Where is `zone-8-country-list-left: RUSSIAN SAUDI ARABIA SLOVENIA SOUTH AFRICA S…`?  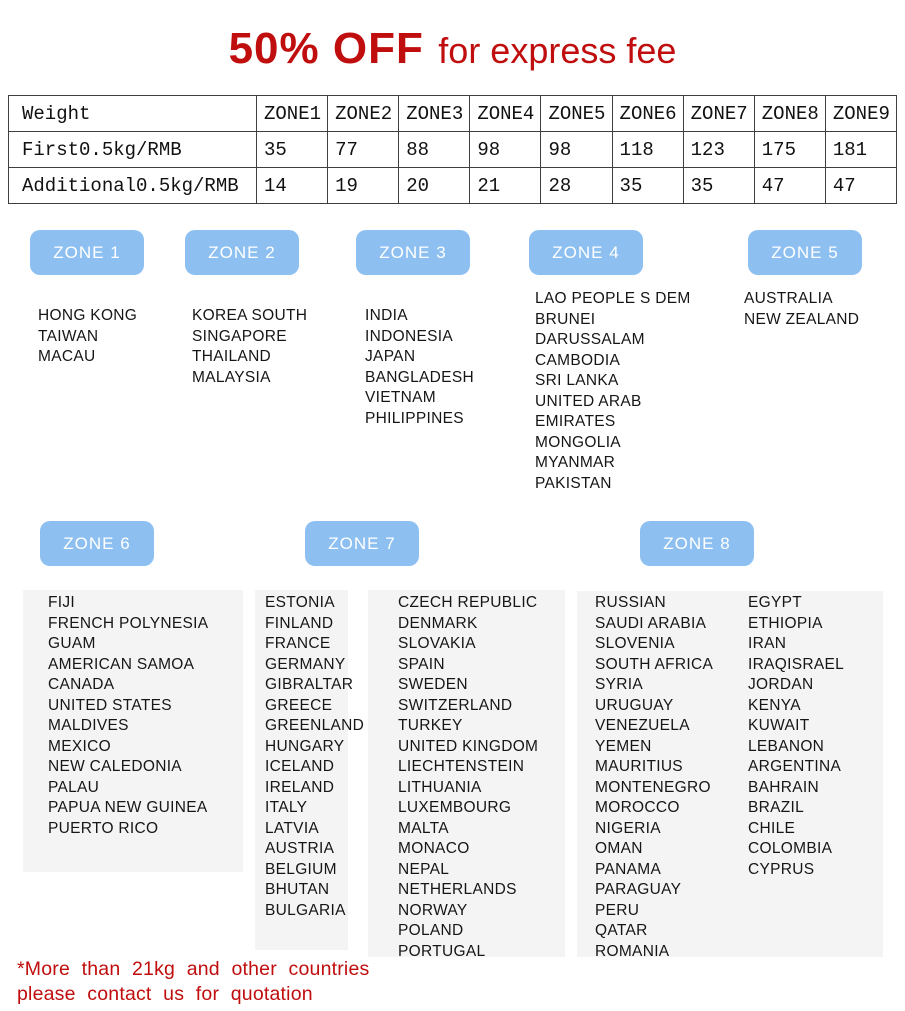
zone-8-country-list-left: RUSSIAN SAUDI ARABIA SLOVENIA SOUTH AFRICA S… is located at coordinates (654, 777).